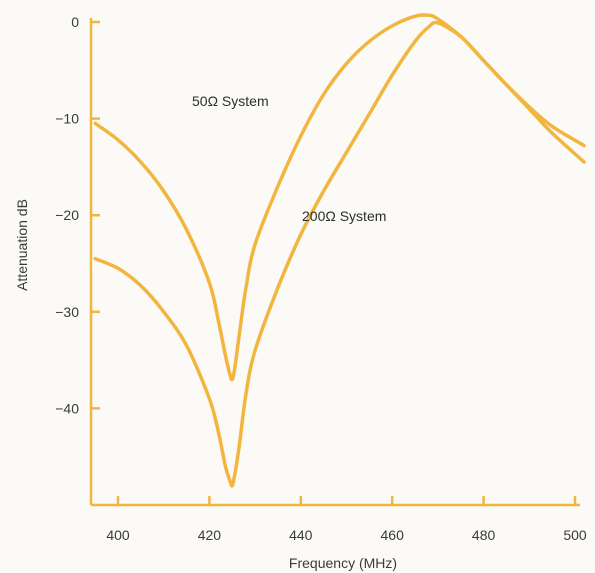 Image resolution: width=595 pixels, height=573 pixels. I want to click on y-tick-label: −20, so click(67, 215).